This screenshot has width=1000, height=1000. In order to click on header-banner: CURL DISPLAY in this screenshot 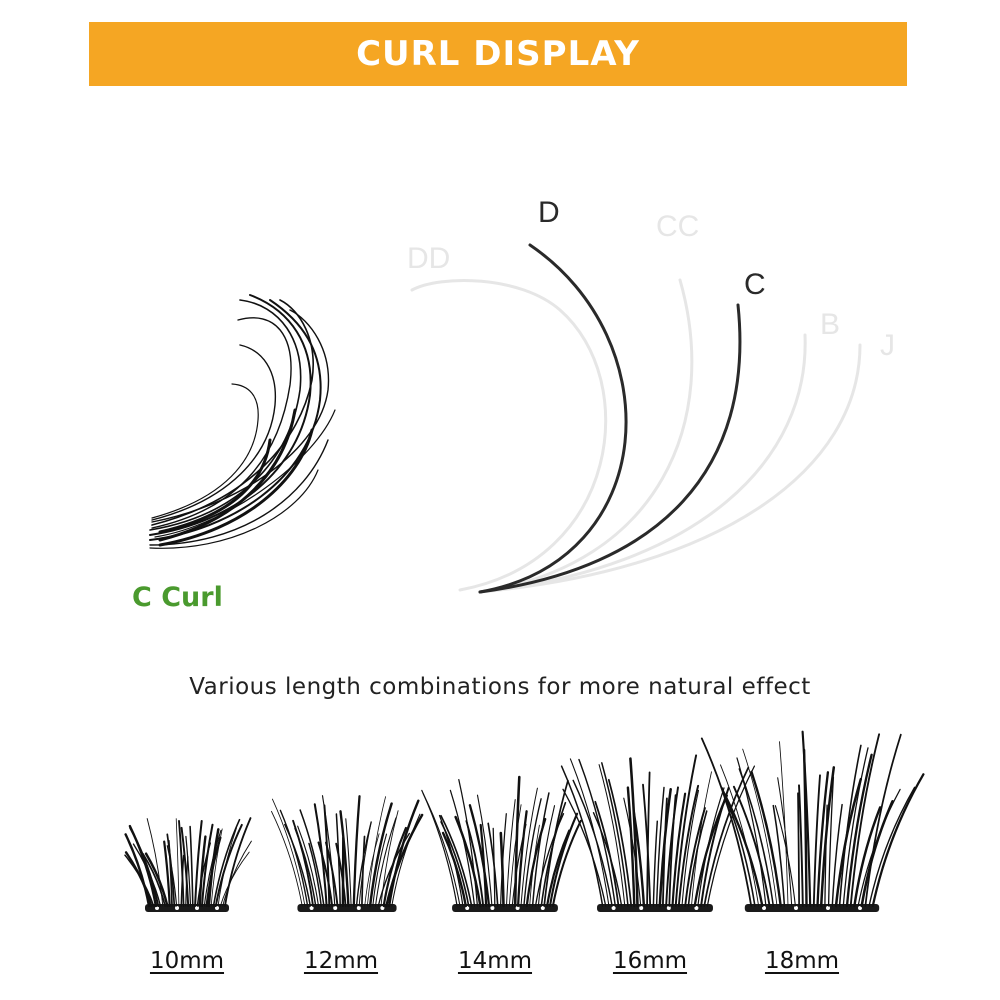, I will do `click(498, 54)`.